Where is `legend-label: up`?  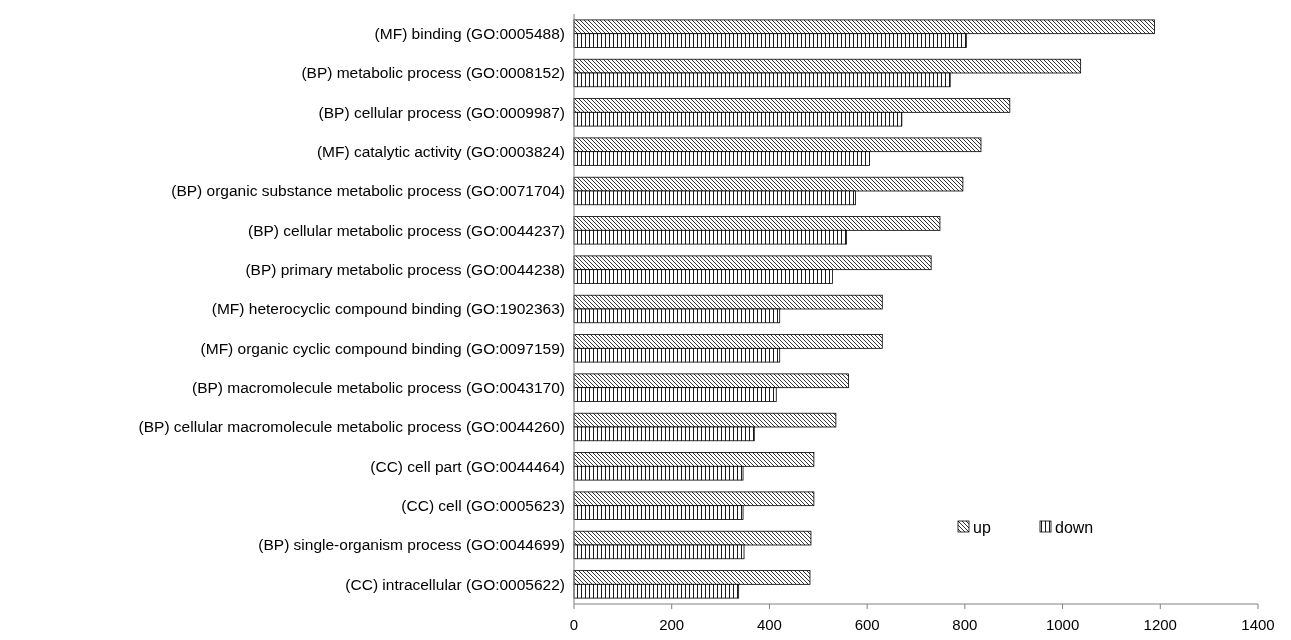
legend-label: up is located at coordinates (982, 527).